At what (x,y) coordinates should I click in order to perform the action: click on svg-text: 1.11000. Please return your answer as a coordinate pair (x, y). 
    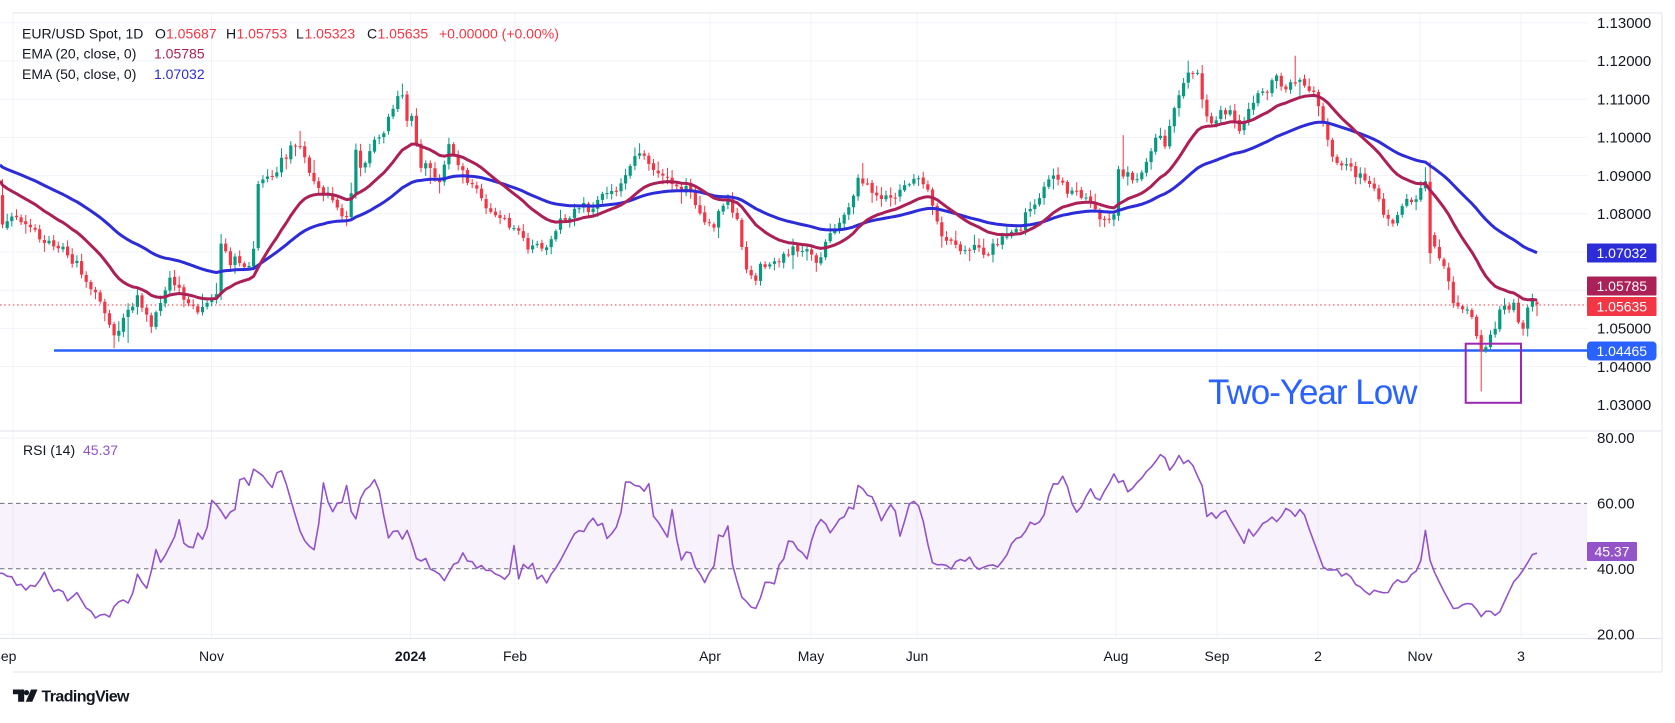
    Looking at the image, I should click on (1623, 99).